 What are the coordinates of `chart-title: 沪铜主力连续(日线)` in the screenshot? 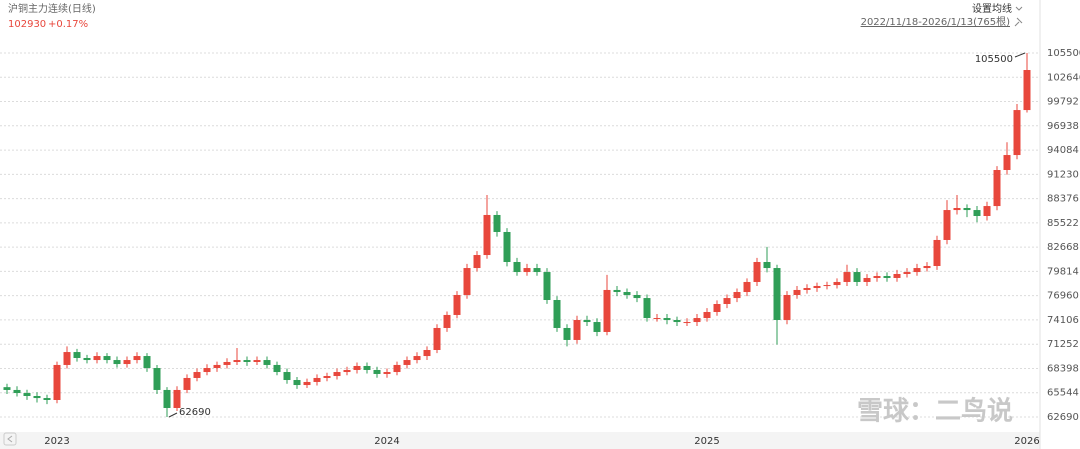 It's located at (52, 8).